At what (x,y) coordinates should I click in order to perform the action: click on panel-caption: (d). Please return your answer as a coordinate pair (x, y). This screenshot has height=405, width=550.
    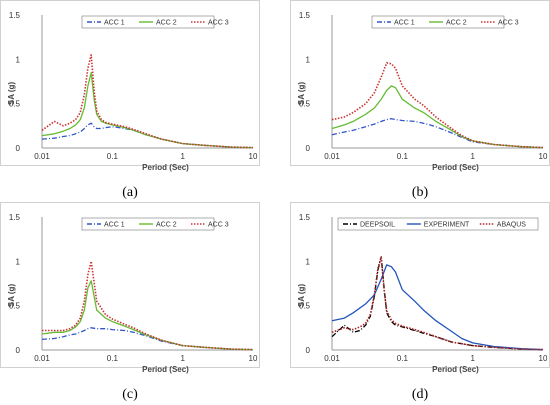
    Looking at the image, I should click on (420, 394).